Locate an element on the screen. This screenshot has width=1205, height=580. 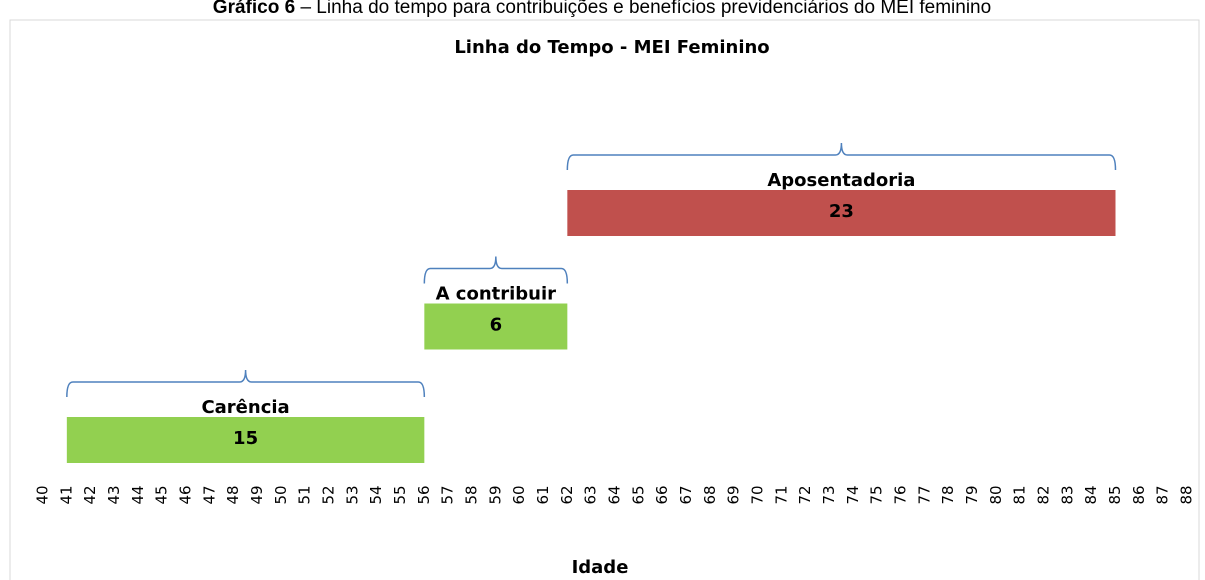
x-tick-label: 66 is located at coordinates (662, 494).